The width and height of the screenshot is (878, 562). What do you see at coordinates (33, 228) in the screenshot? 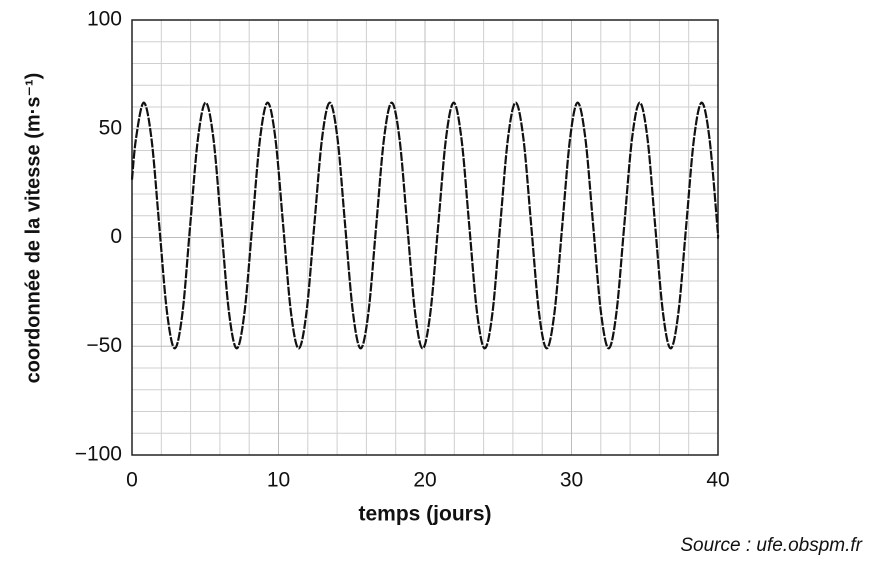
I see `y-axis-label: coordonnée de la vitesse (m·s⁻¹)` at bounding box center [33, 228].